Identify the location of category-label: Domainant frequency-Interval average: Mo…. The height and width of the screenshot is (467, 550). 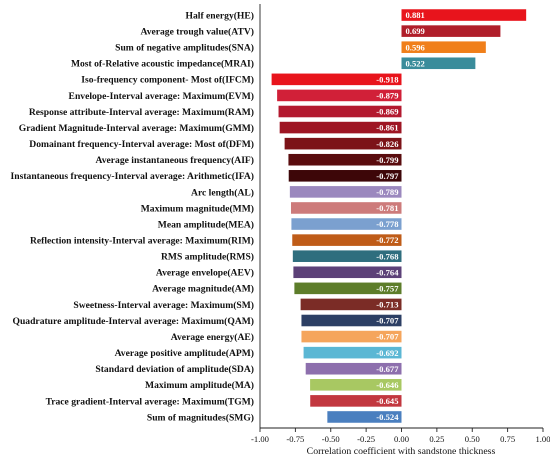
(141, 144).